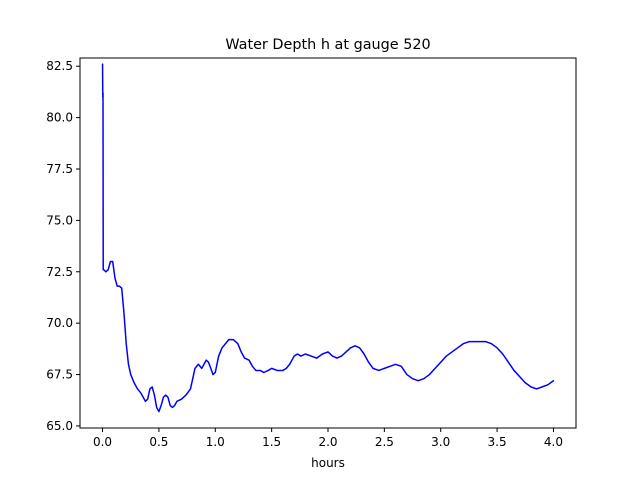 The height and width of the screenshot is (480, 640). I want to click on y-tick-label: 77.5, so click(59, 169).